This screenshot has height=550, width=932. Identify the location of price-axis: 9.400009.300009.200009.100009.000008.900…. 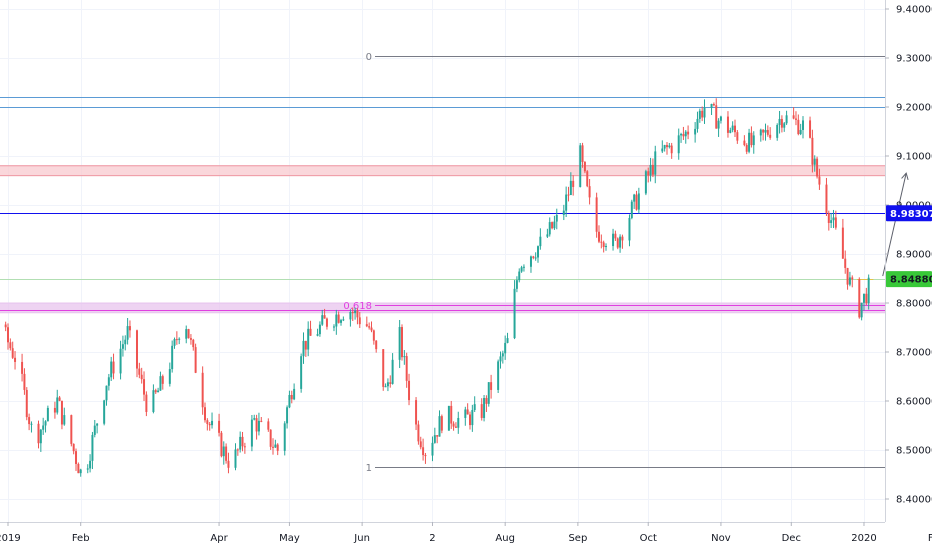
(908, 255).